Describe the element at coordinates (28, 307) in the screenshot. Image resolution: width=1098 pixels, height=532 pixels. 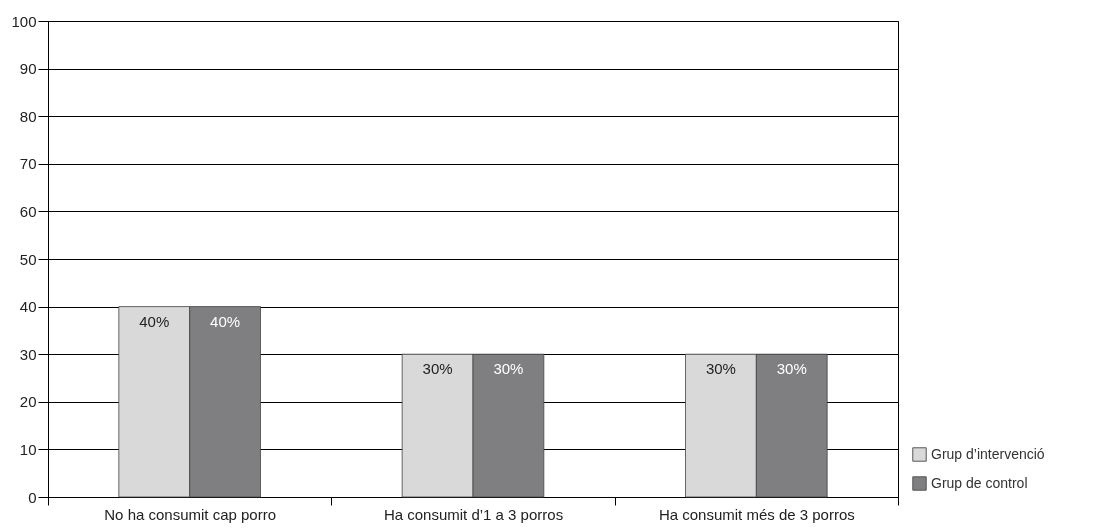
I see `y-tick-label: 40` at that location.